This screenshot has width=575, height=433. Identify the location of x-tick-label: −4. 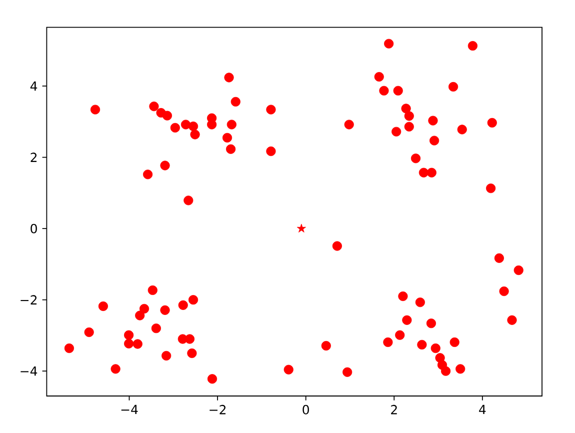
(129, 409).